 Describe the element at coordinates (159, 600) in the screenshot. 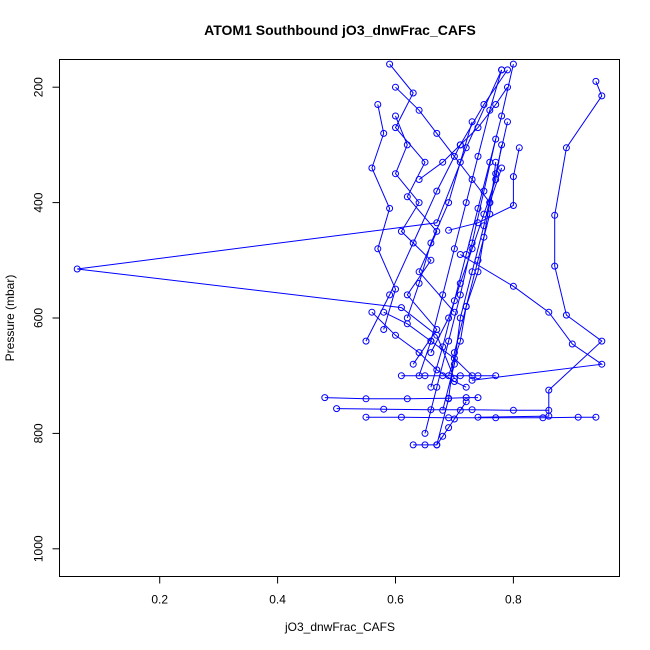

I see `x-tick-label: 0.2` at that location.